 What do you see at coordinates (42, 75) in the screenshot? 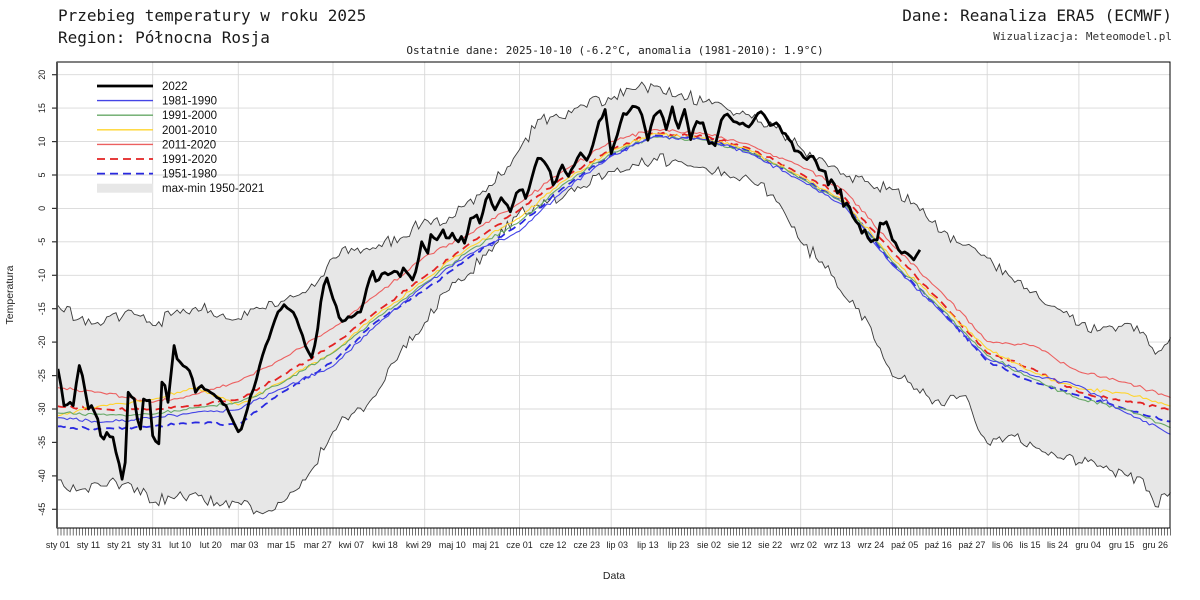
I see `y-tick-label: 20` at bounding box center [42, 75].